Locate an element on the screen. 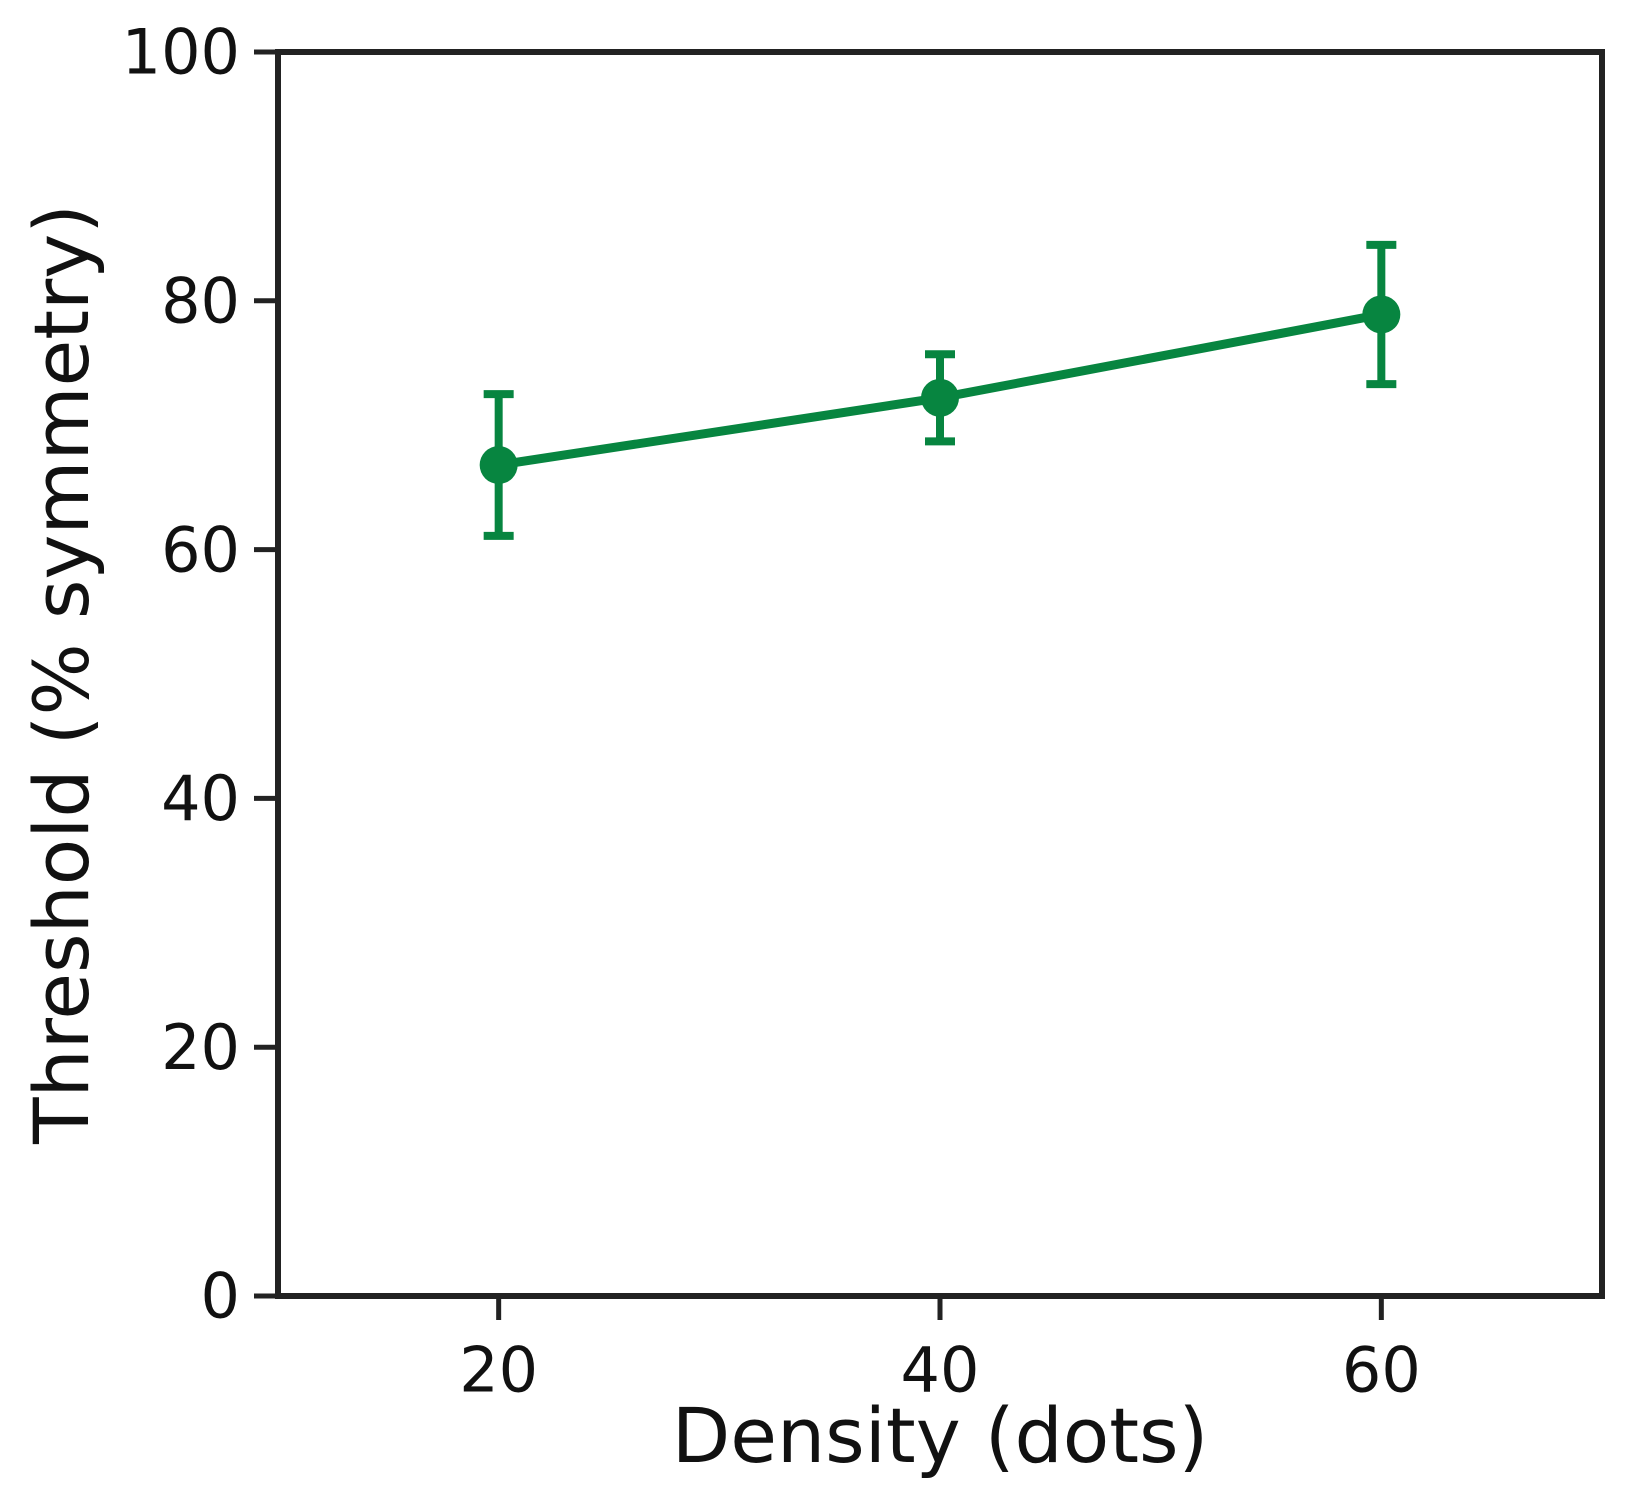 This screenshot has height=1502, width=1632. x-tick-label: 60 is located at coordinates (1381, 1369).